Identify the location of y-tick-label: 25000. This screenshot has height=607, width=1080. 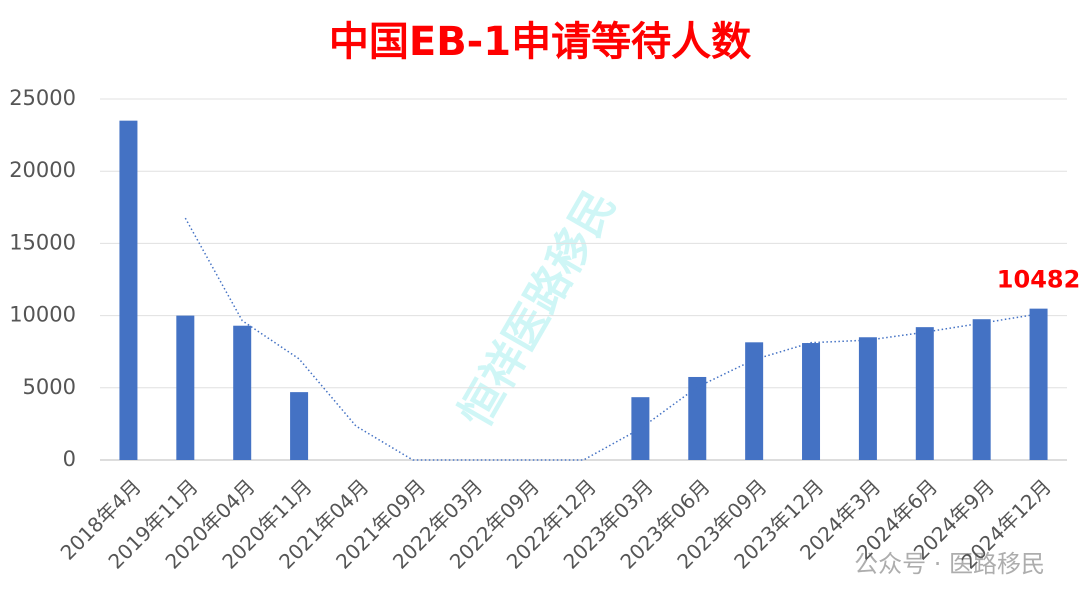
(42, 98).